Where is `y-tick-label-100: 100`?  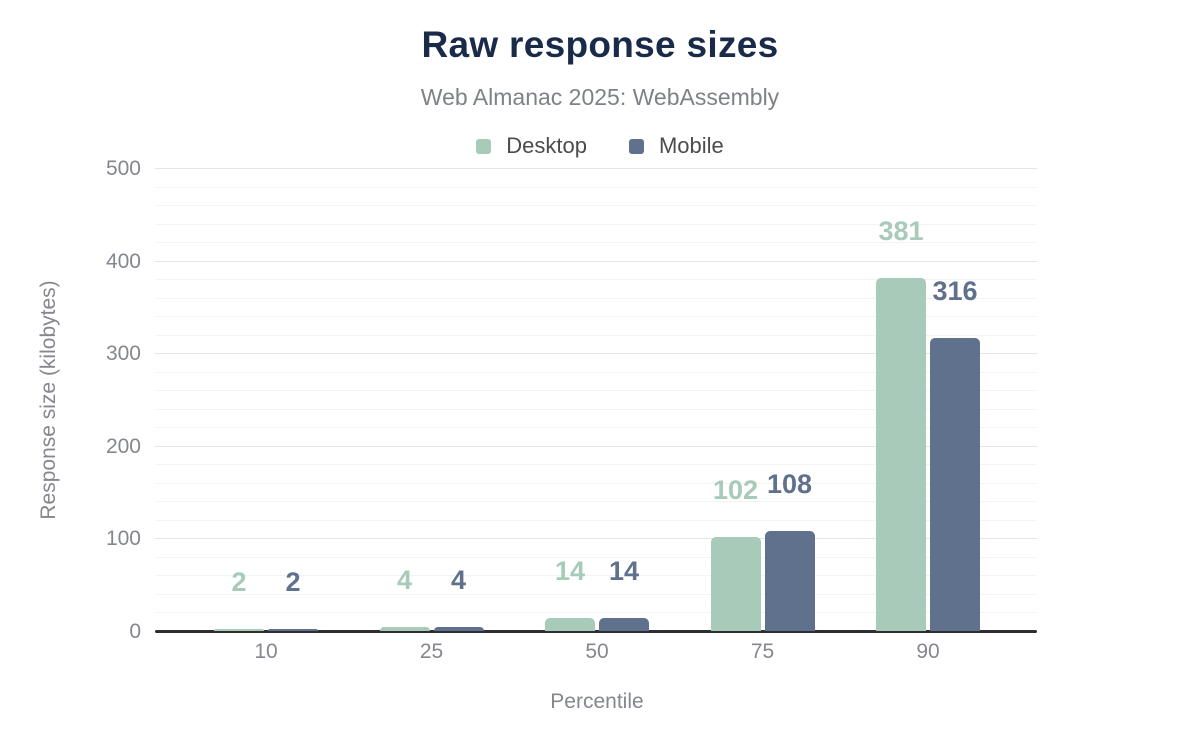 y-tick-label-100: 100 is located at coordinates (123, 539).